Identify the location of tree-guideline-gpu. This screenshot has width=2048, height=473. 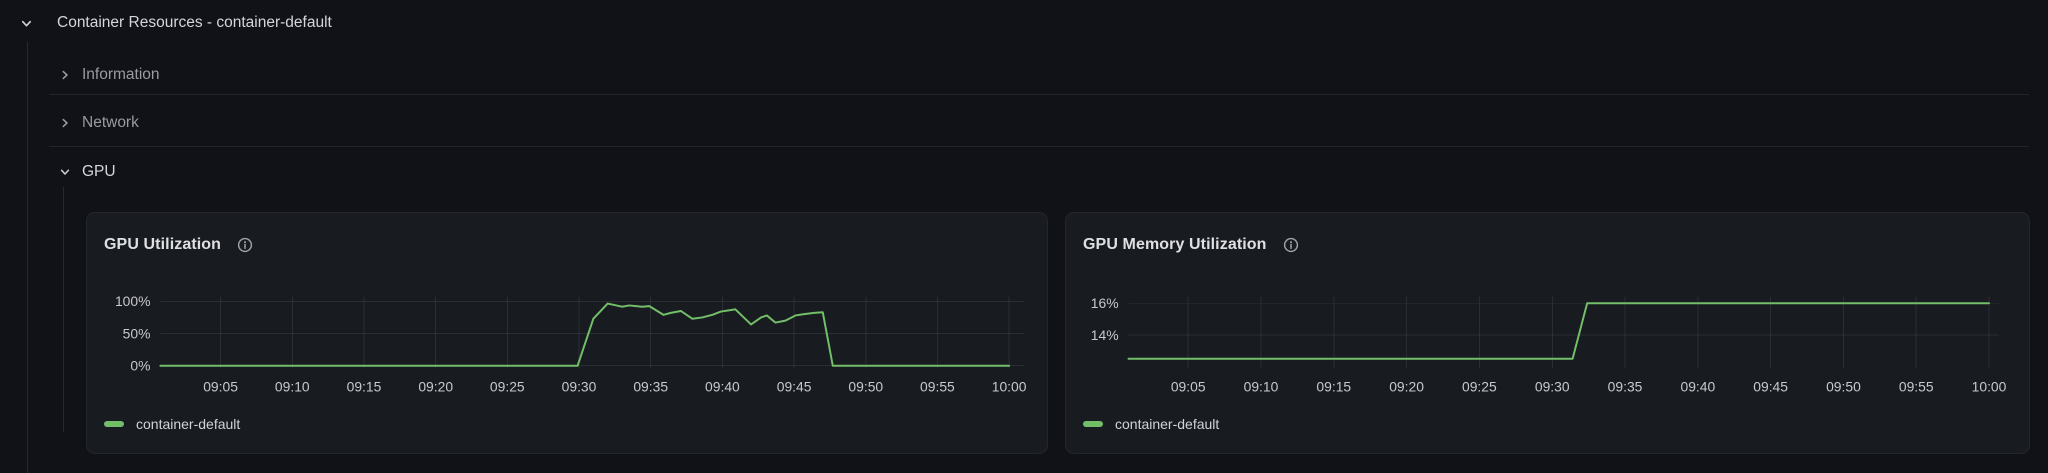
(63, 309).